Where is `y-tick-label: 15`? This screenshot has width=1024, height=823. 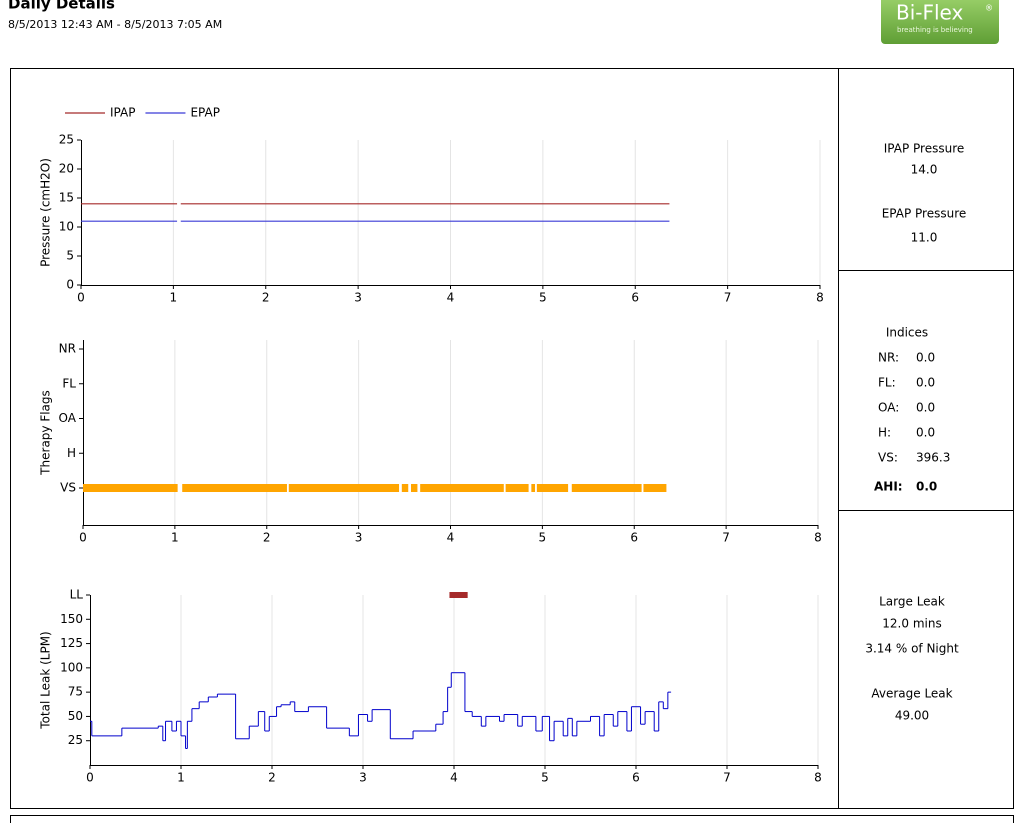
y-tick-label: 15 is located at coordinates (66, 198).